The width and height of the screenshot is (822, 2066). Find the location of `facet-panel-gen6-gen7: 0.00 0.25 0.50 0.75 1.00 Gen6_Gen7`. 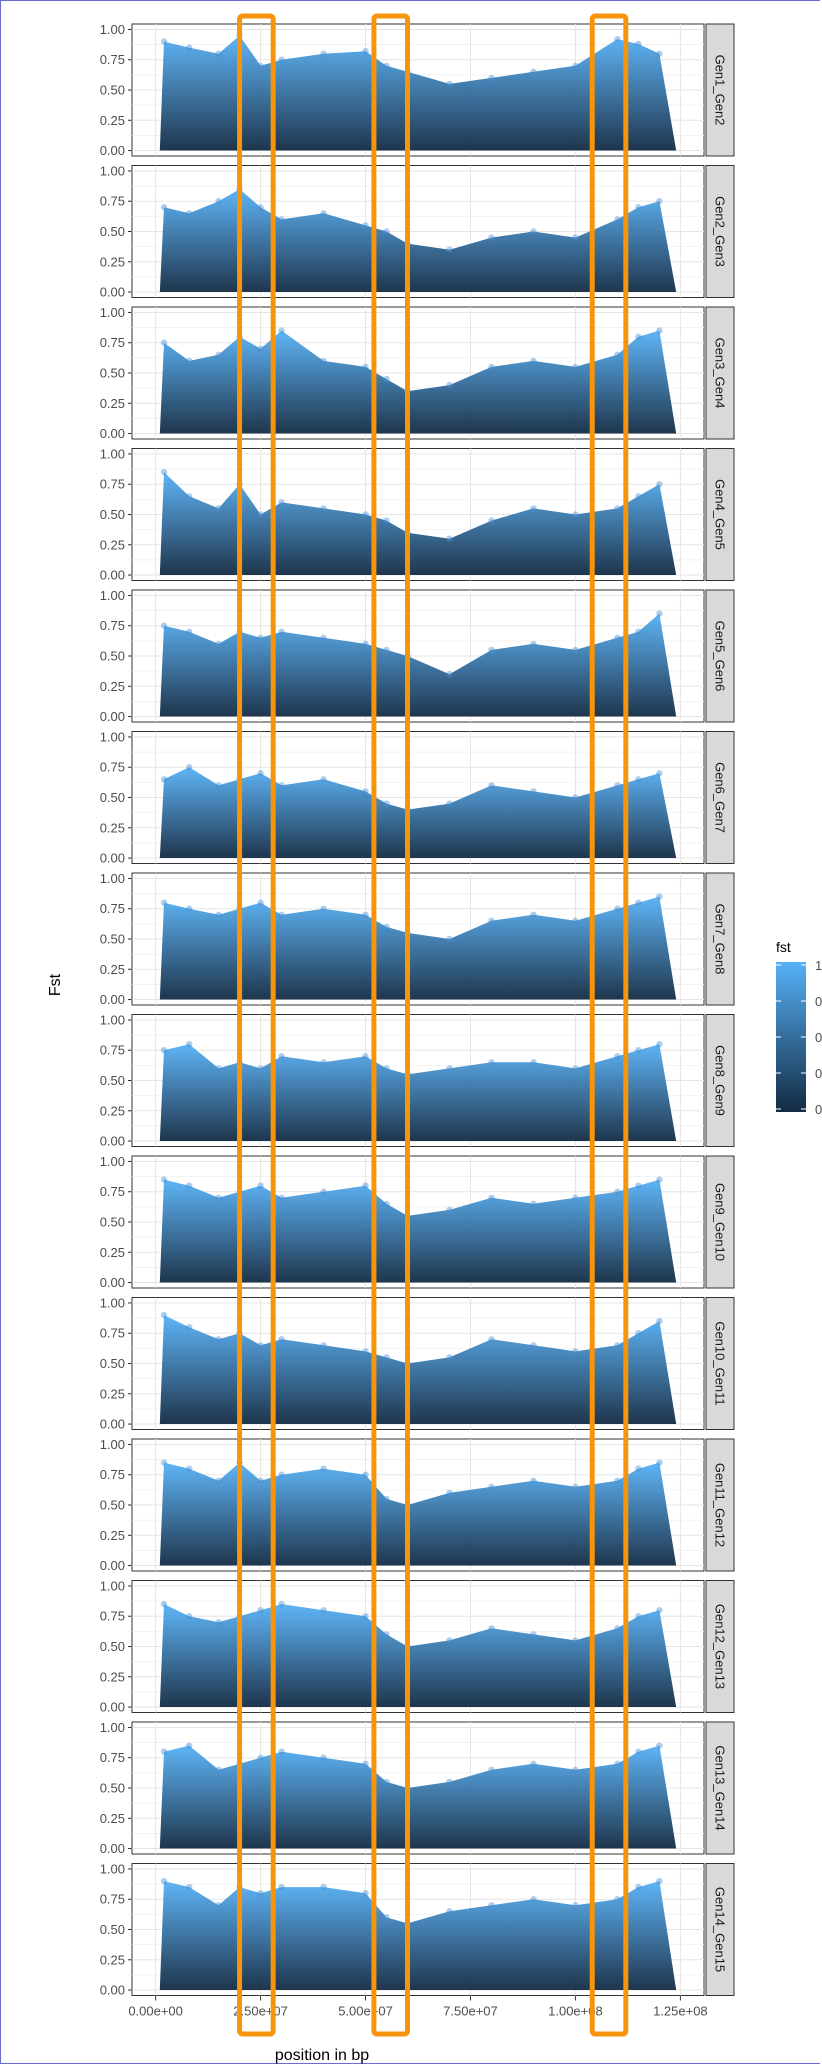

facet-panel-gen6-gen7: 0.00 0.25 0.50 0.75 1.00 Gen6_Gen7 is located at coordinates (417, 797).